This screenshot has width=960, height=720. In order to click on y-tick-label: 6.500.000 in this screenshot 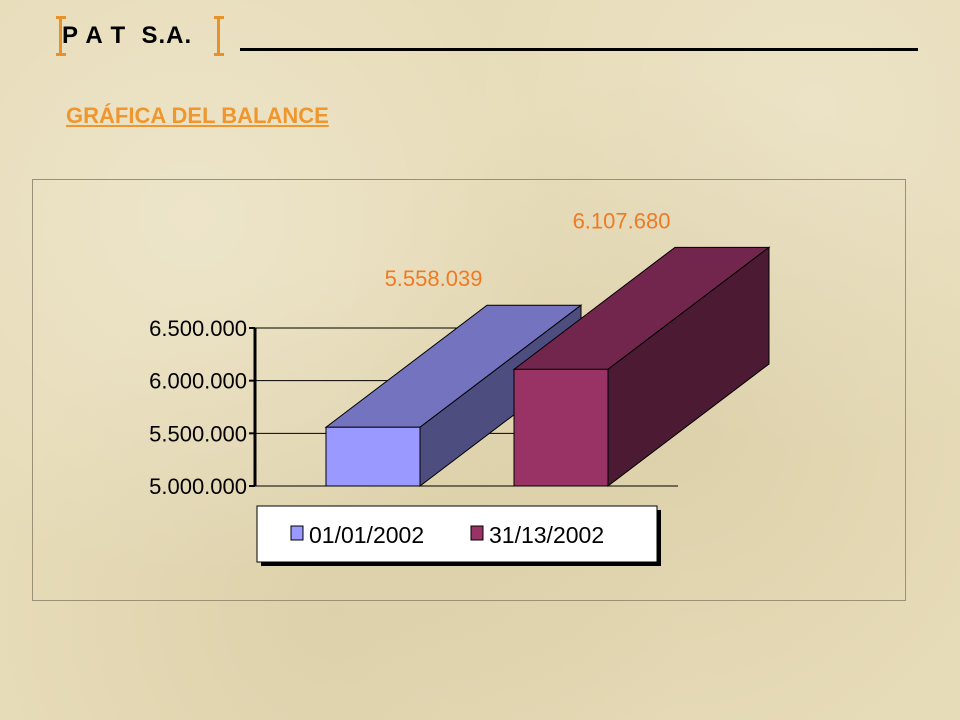, I will do `click(198, 328)`.